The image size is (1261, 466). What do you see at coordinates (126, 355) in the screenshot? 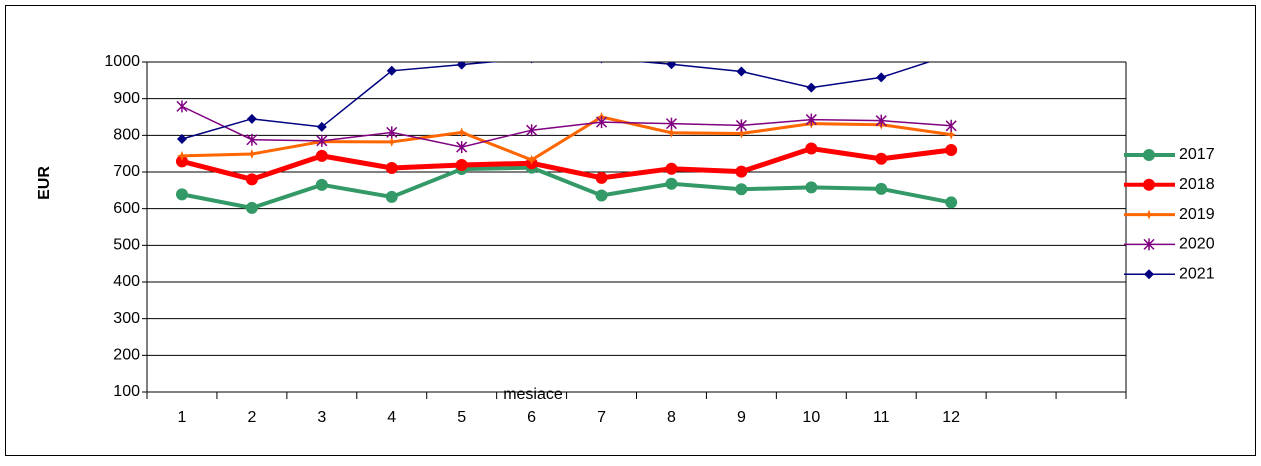
I see `y-tick-label: 200` at bounding box center [126, 355].